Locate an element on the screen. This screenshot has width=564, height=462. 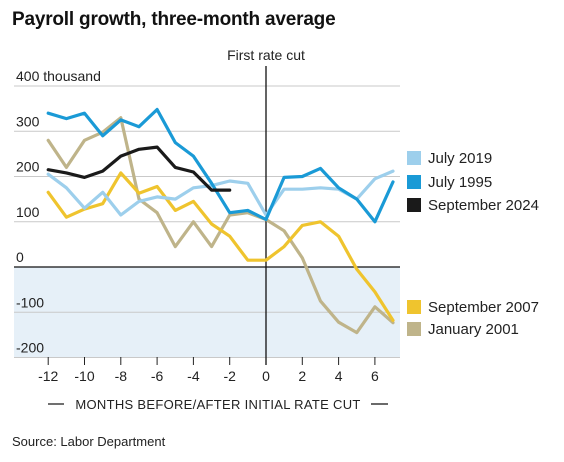
y-tick-label: -200 is located at coordinates (30, 348).